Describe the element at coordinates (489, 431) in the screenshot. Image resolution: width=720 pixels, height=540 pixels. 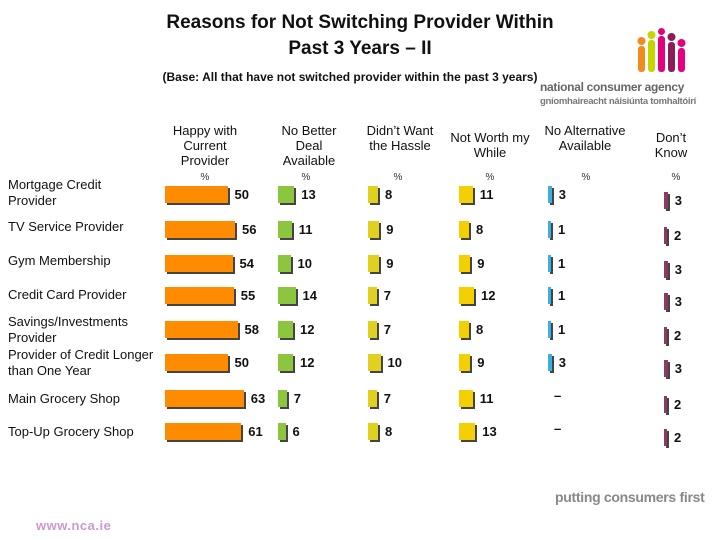
I see `value-label-not-worth-7: 13` at that location.